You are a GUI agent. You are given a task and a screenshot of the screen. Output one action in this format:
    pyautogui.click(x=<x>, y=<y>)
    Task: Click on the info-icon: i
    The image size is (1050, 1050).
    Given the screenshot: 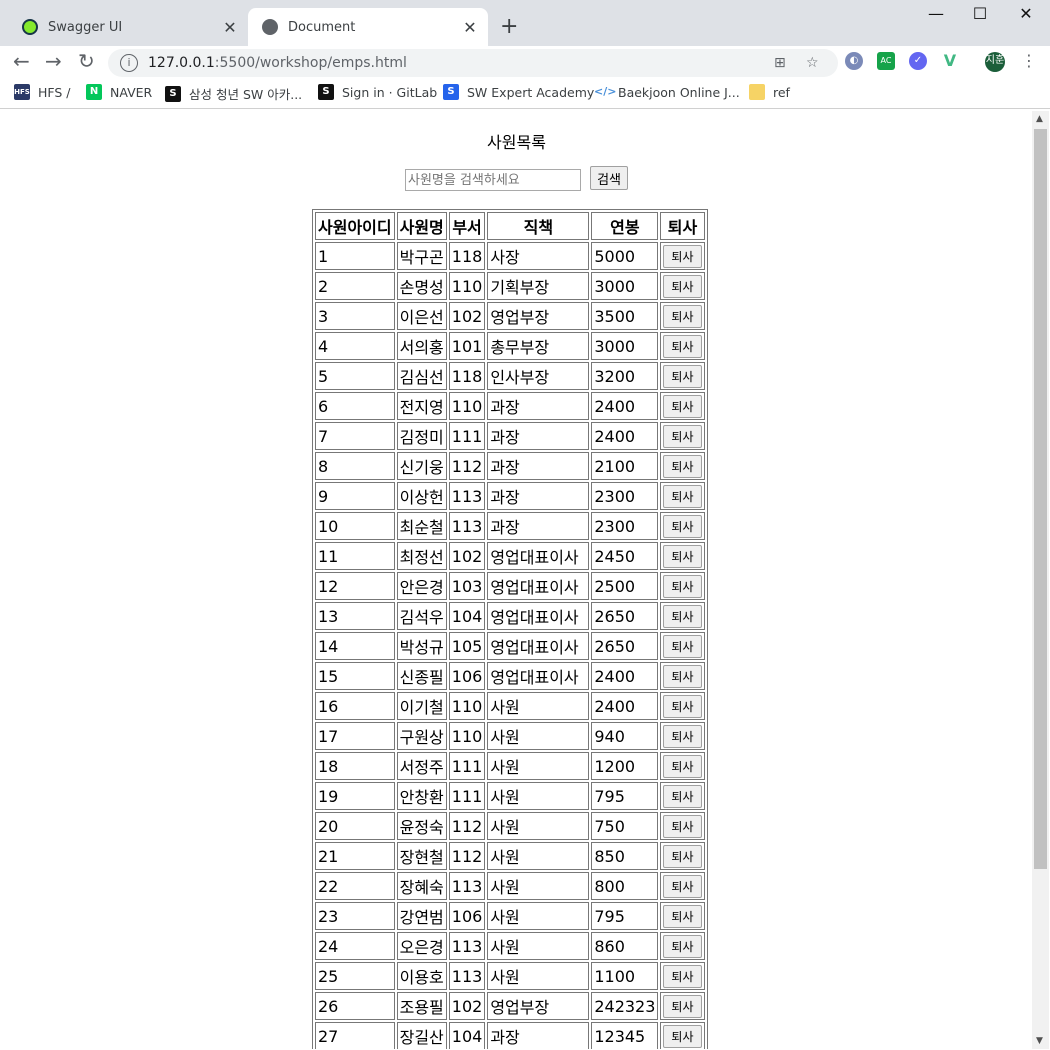 What is the action you would take?
    pyautogui.click(x=129, y=63)
    